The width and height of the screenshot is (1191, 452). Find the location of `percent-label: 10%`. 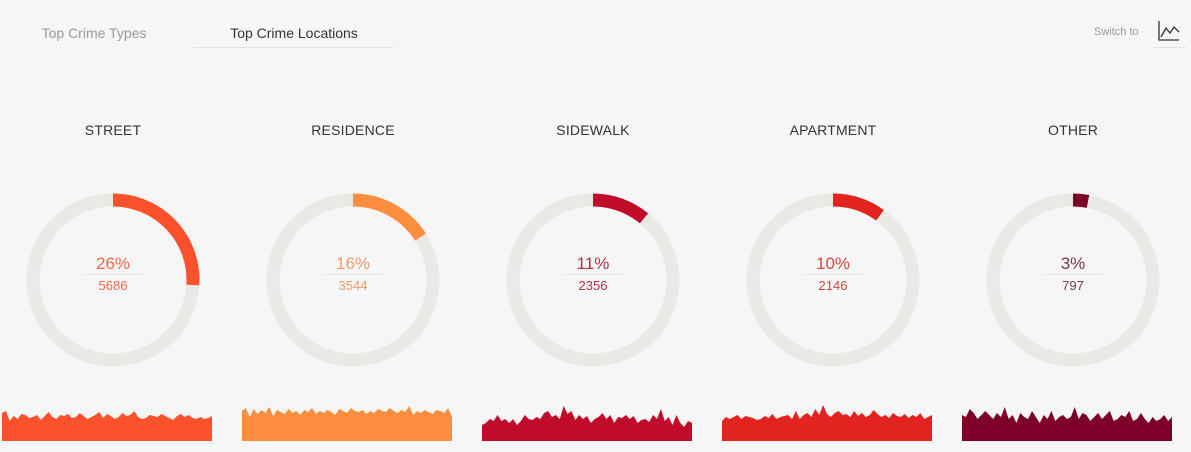

percent-label: 10% is located at coordinates (833, 263).